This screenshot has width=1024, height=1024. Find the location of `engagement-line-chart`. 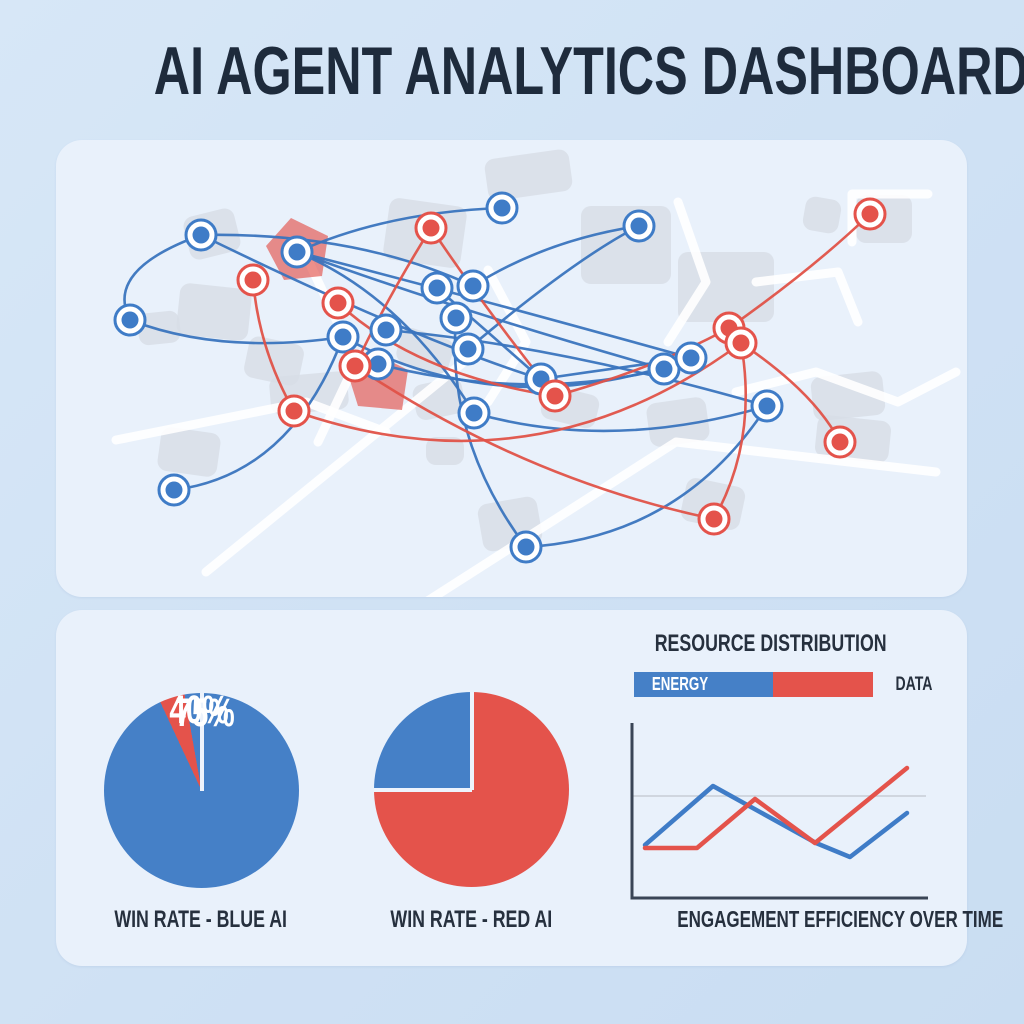

engagement-line-chart is located at coordinates (779, 811).